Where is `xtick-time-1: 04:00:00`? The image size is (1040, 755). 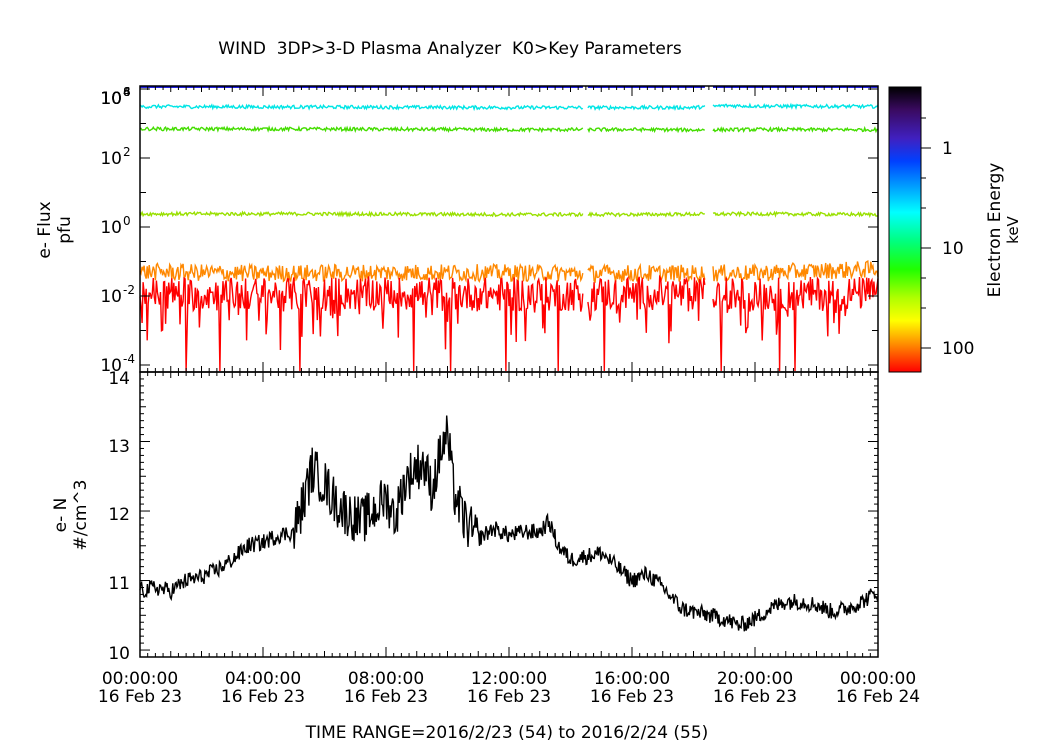
xtick-time-1: 04:00:00 is located at coordinates (263, 679).